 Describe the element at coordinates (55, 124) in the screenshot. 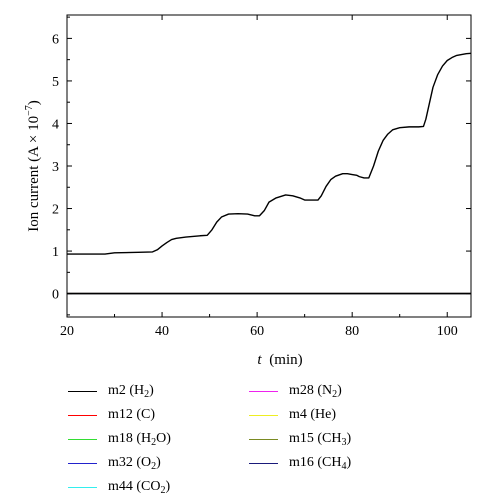

I see `y-tick-label: 4` at that location.